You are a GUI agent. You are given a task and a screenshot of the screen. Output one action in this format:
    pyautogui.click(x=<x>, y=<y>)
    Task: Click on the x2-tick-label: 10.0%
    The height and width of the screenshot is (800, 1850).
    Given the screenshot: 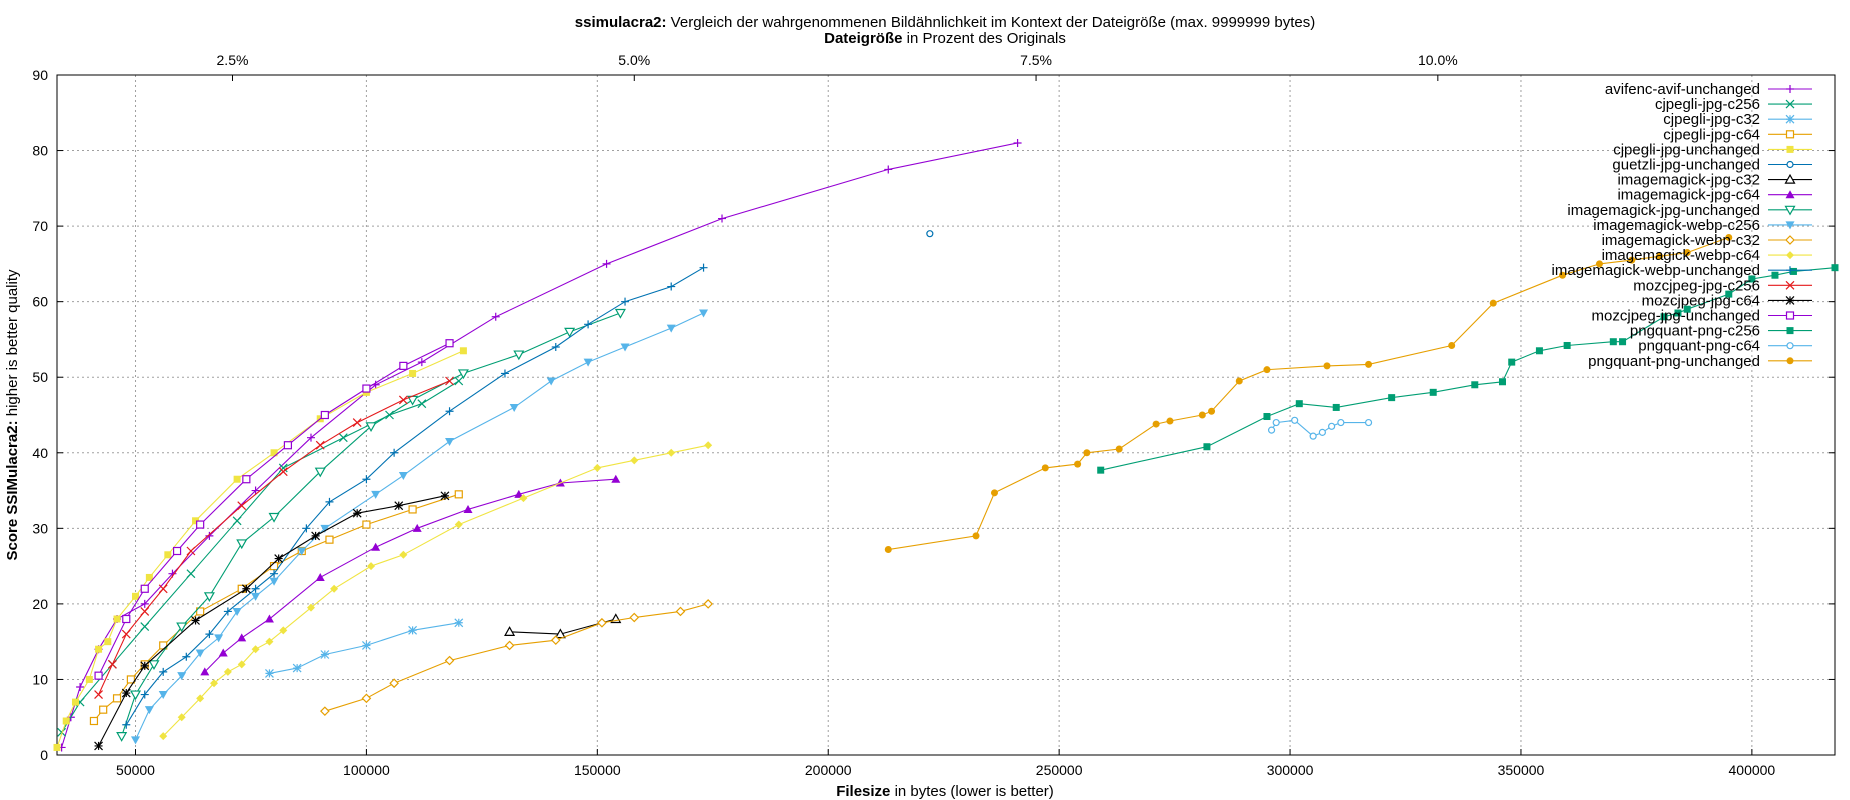 What is the action you would take?
    pyautogui.click(x=1438, y=60)
    